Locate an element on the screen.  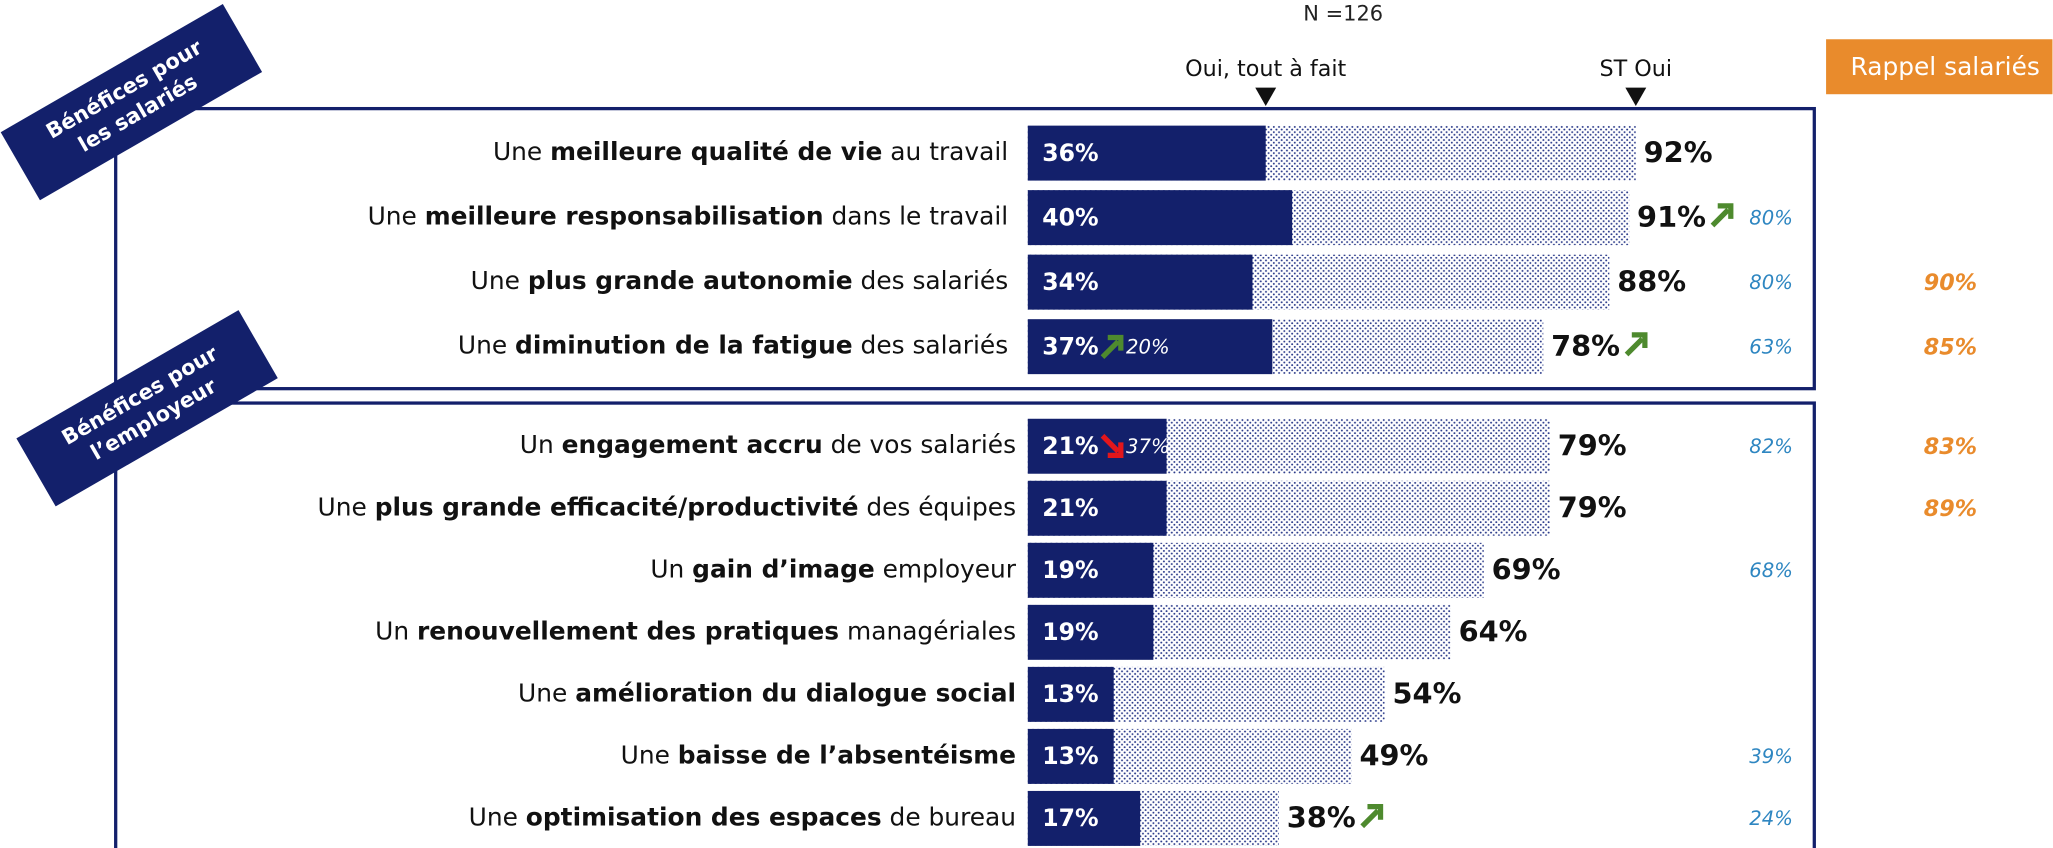
category-label: Une plus grande autonomie des salariés is located at coordinates (739, 280).